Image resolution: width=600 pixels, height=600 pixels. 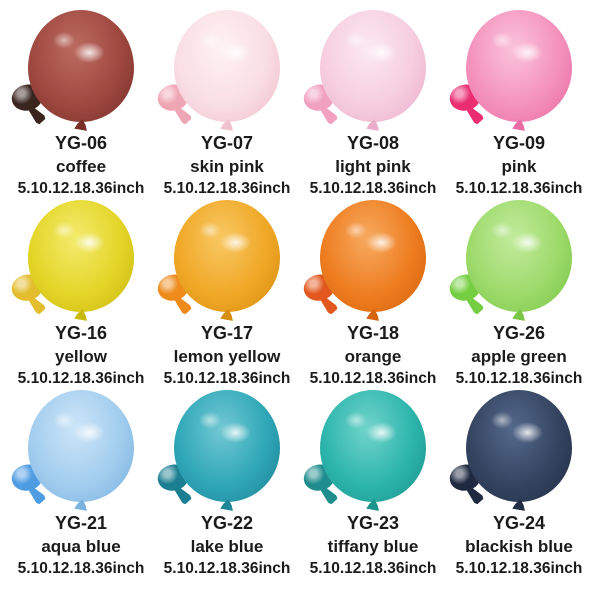 I want to click on product-cell: YG-22 lake blue 5.10.12.18.36inch, so click(x=227, y=481).